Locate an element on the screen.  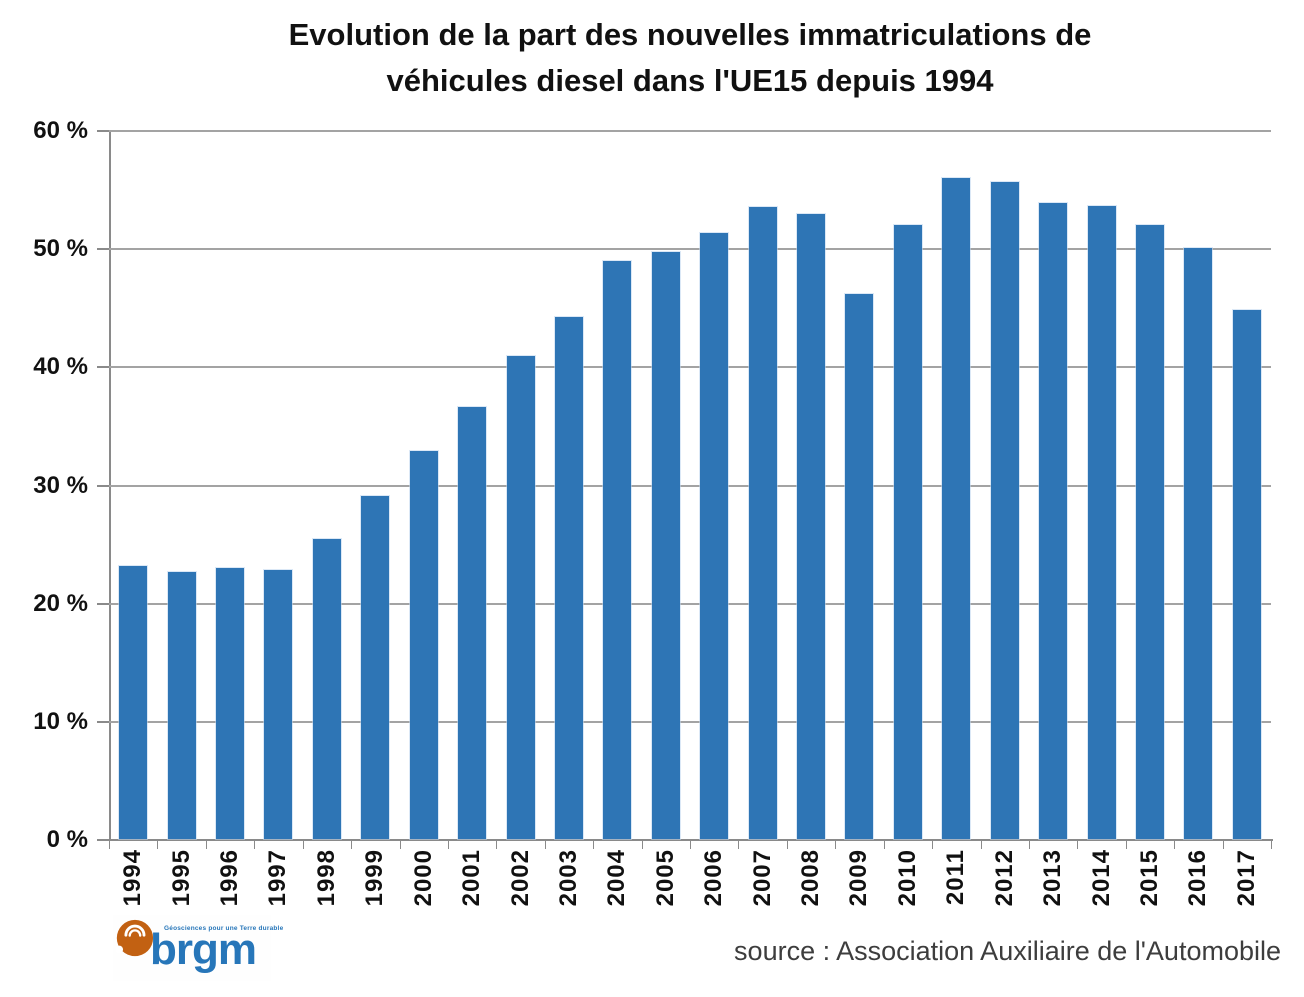
brgm-logo-name: brgm is located at coordinates (203, 949).